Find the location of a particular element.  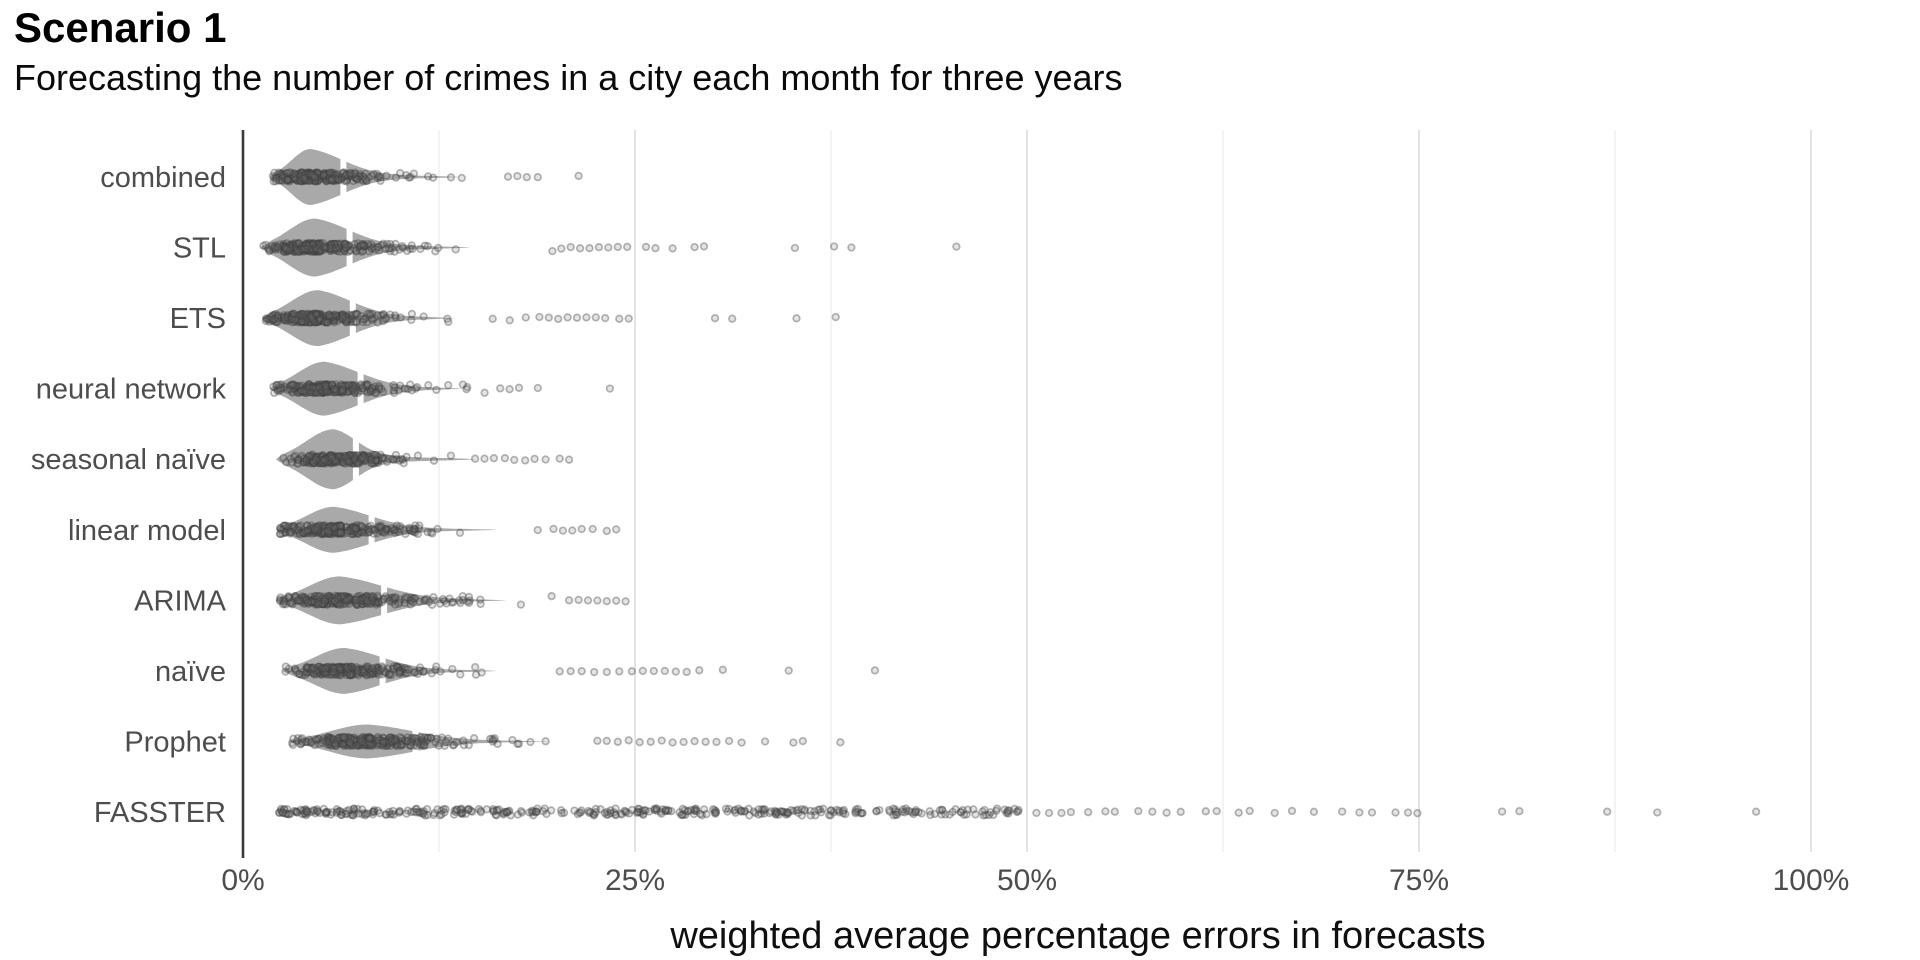

y-category-label-fasster: FASSTER is located at coordinates (160, 813).